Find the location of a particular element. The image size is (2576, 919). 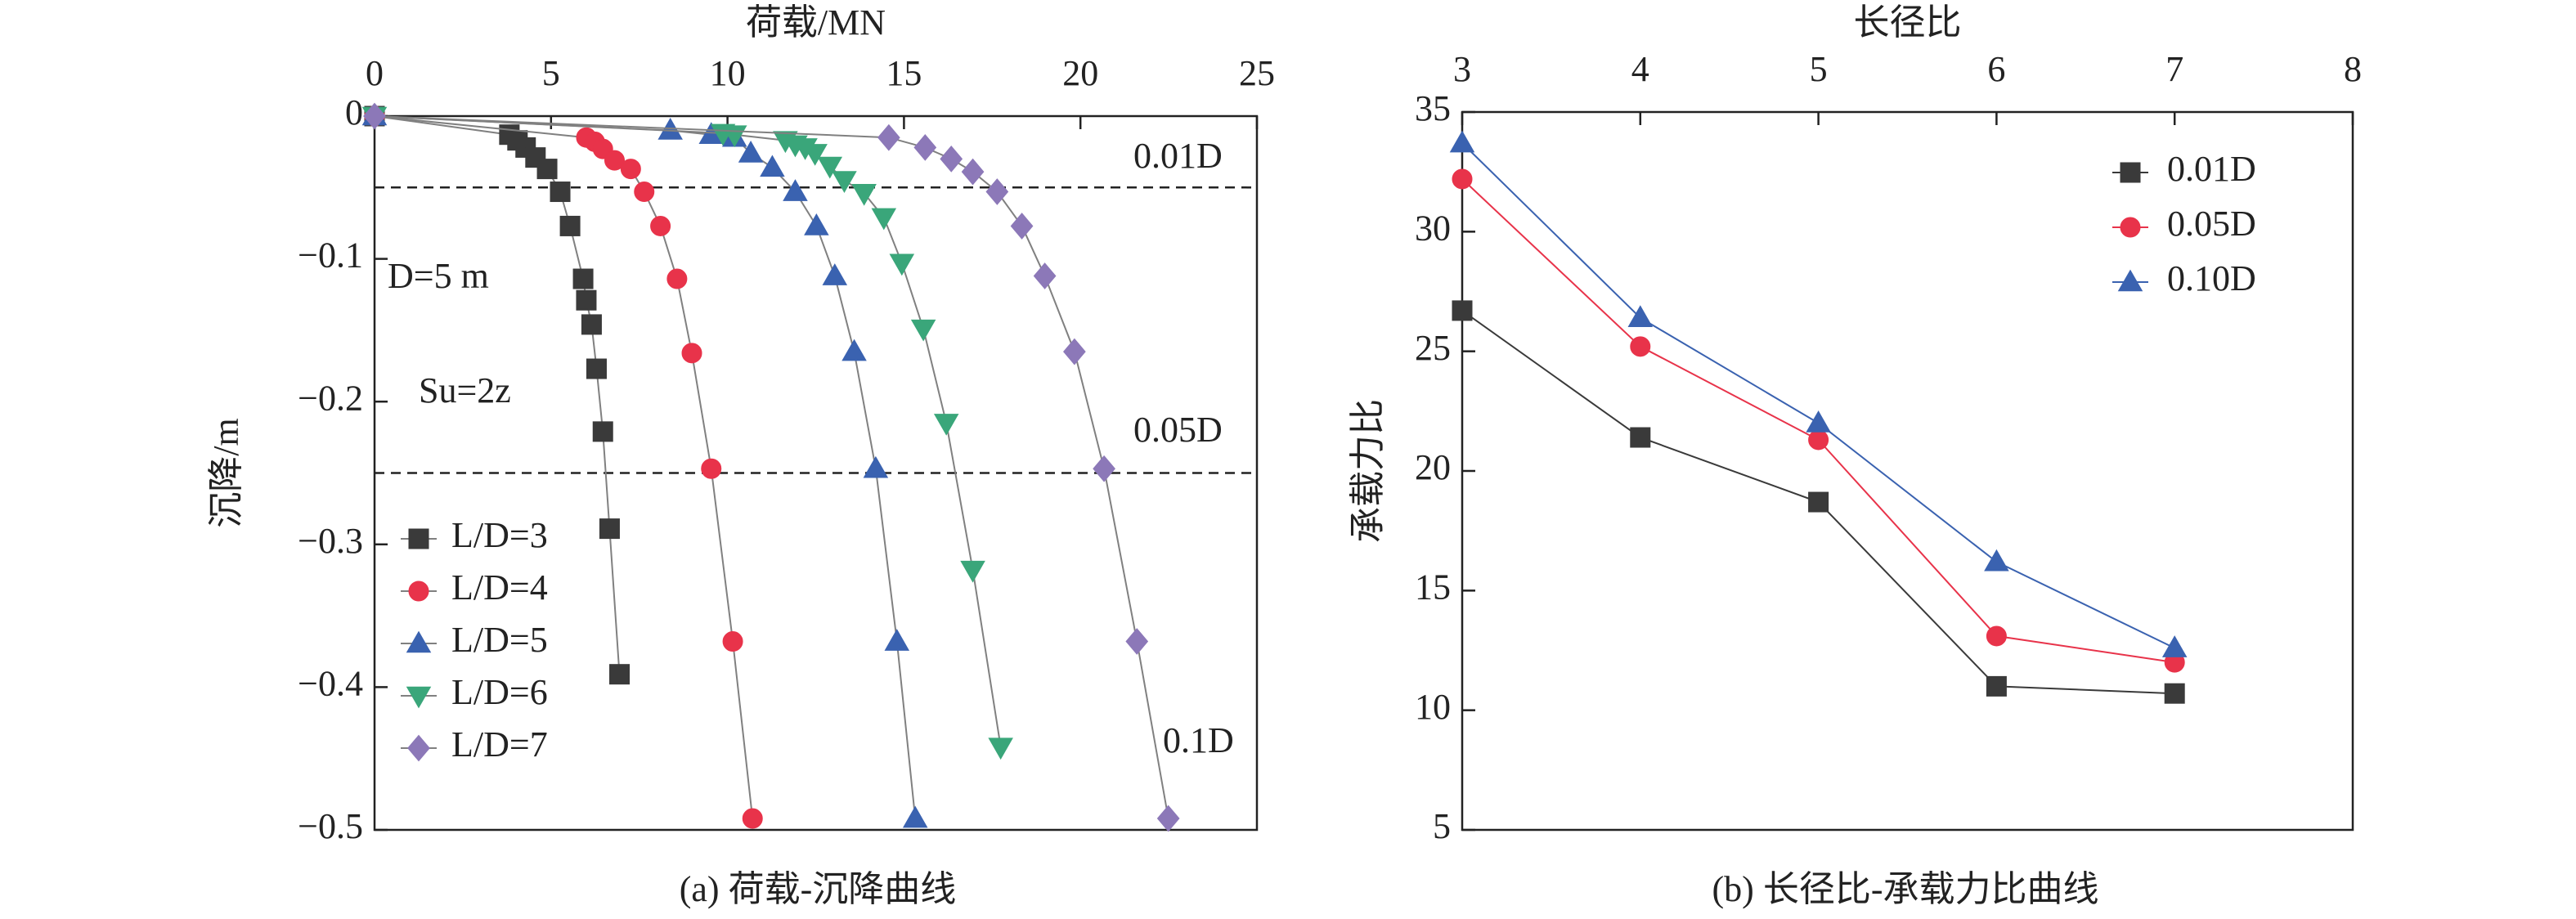

y-axis-title: 承载力比 is located at coordinates (1368, 471).